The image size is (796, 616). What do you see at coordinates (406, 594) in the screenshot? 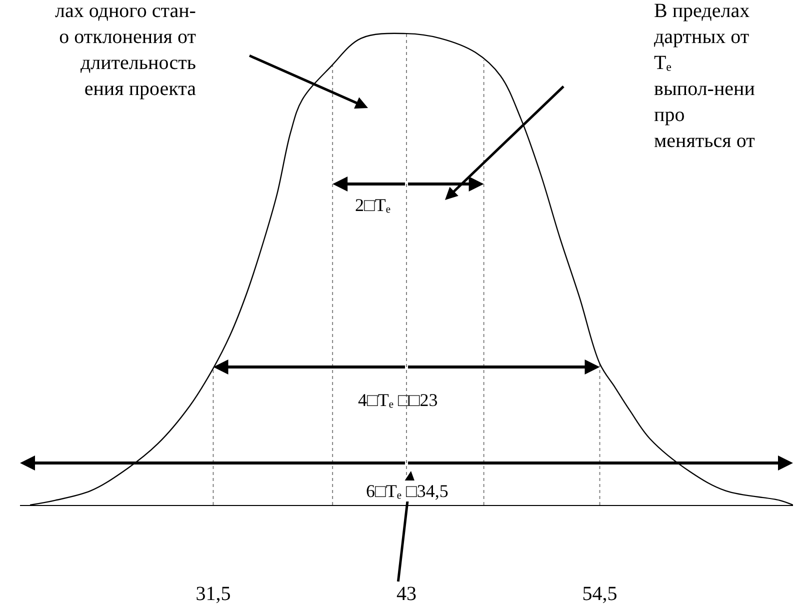
I see `x-tick-label: 43` at bounding box center [406, 594].